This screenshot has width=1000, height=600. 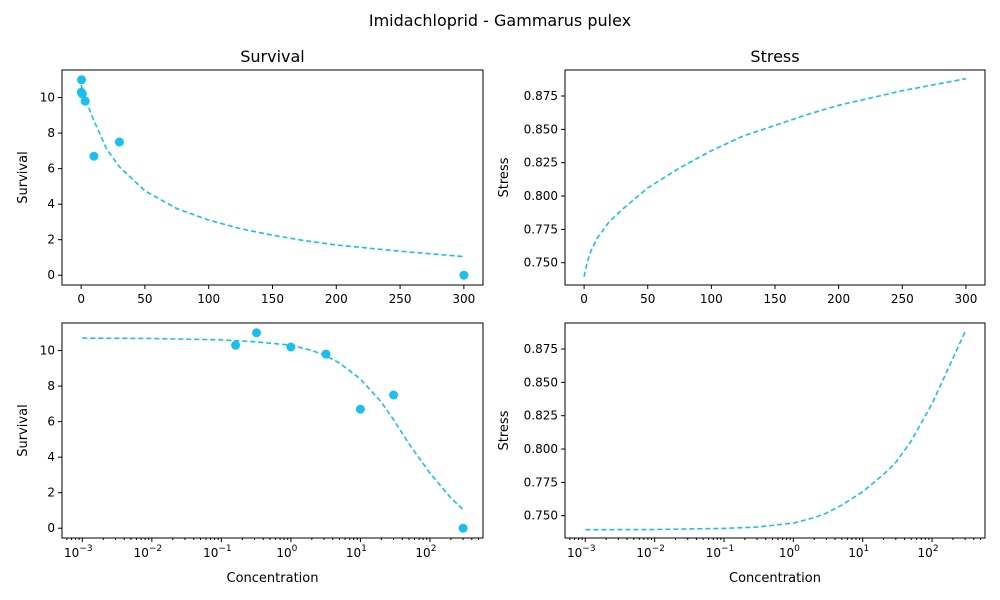 I want to click on subplot-title: Stress, so click(x=774, y=56).